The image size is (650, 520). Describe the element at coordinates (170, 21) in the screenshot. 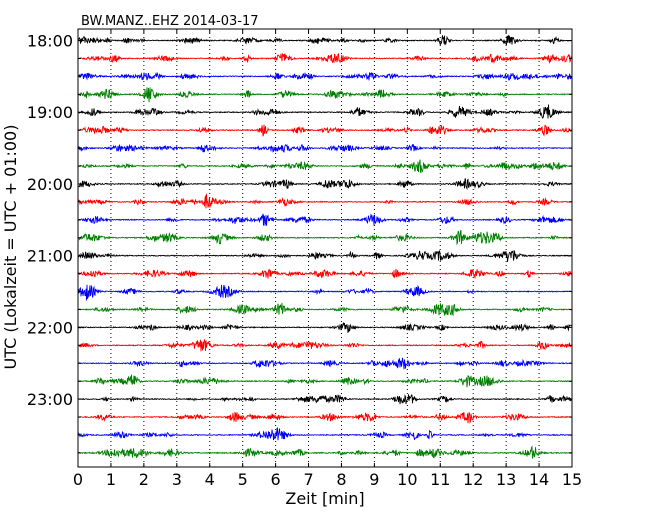

I see `chart-title: BW.MANZ..EHZ 2014-03-17` at that location.